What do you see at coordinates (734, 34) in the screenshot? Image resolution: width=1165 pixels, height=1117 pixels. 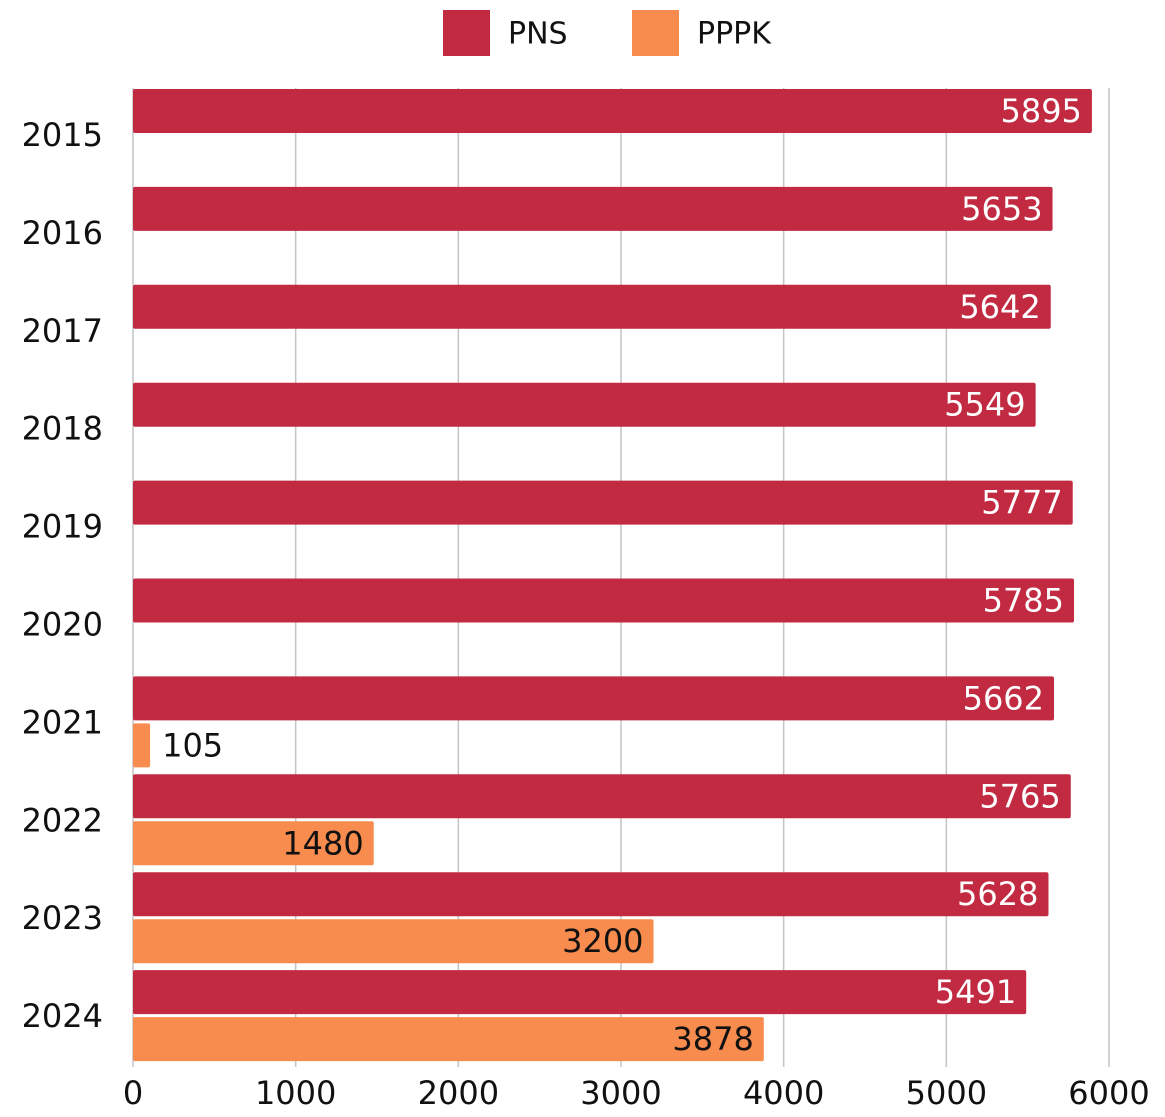 I see `legend-label: PPPK` at bounding box center [734, 34].